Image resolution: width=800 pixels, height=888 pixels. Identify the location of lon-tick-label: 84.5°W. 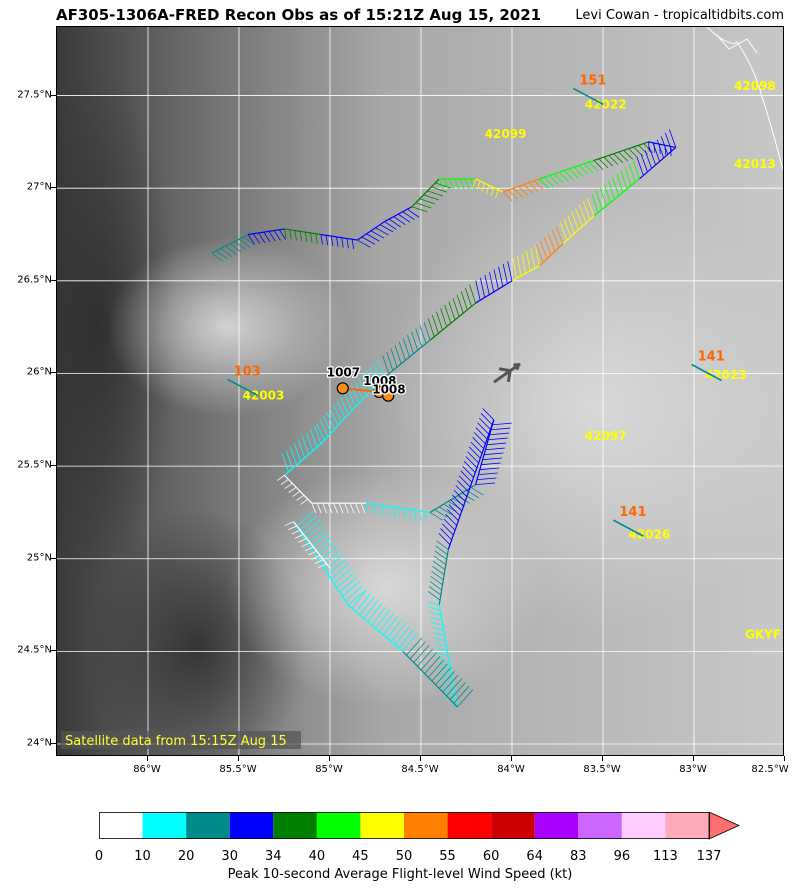
(420, 769).